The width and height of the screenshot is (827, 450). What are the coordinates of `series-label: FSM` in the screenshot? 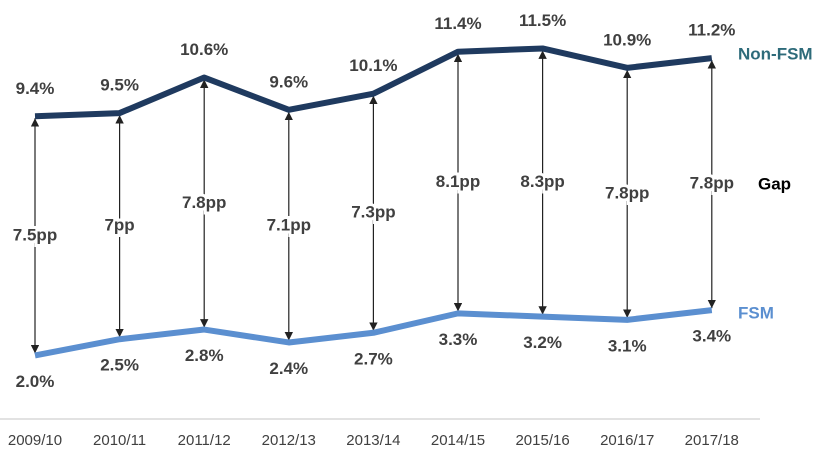 It's located at (756, 313).